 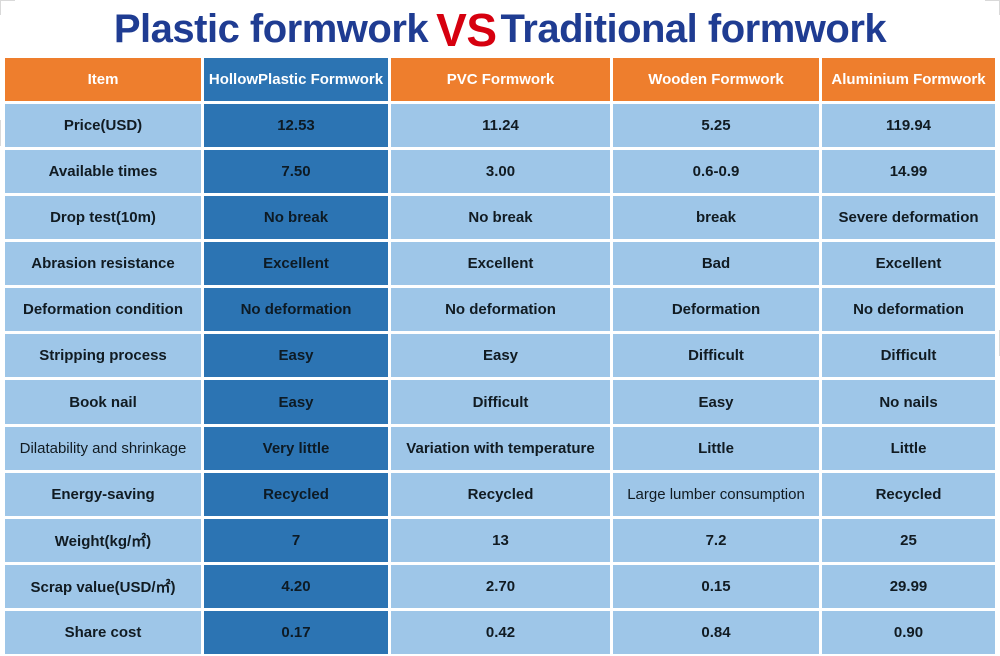 I want to click on cell-pvc: Recycled, so click(x=500, y=494).